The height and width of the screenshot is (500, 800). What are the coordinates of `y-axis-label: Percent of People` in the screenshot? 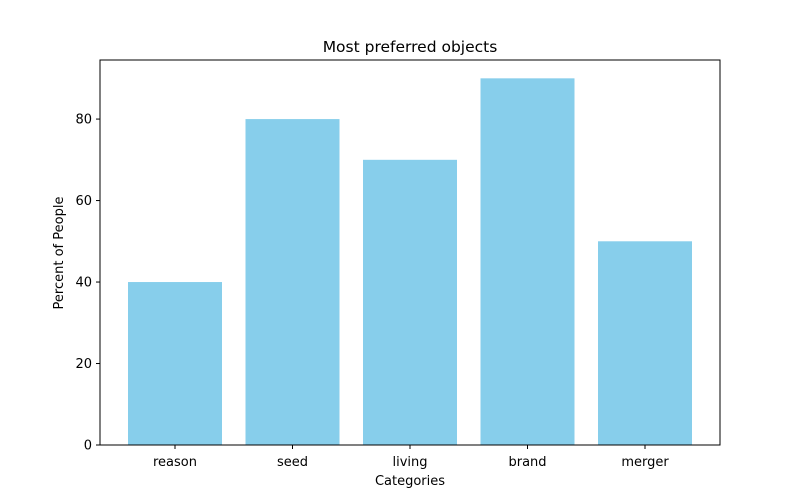 It's located at (59, 253).